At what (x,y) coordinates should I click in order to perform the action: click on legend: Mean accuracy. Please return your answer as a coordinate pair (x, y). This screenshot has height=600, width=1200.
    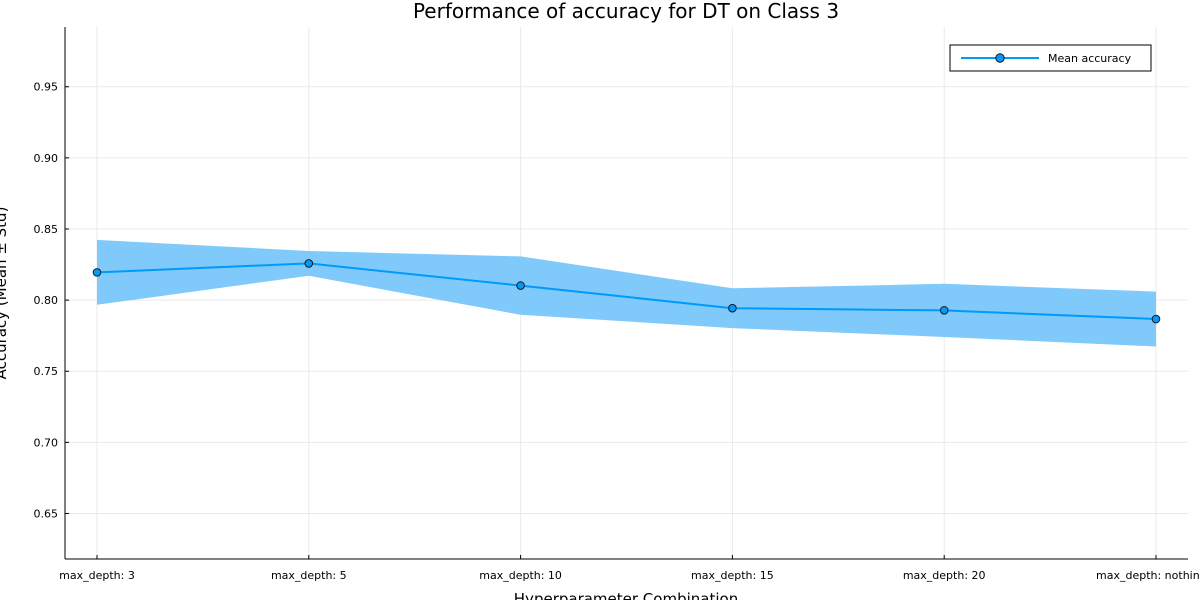
    Looking at the image, I should click on (1050, 58).